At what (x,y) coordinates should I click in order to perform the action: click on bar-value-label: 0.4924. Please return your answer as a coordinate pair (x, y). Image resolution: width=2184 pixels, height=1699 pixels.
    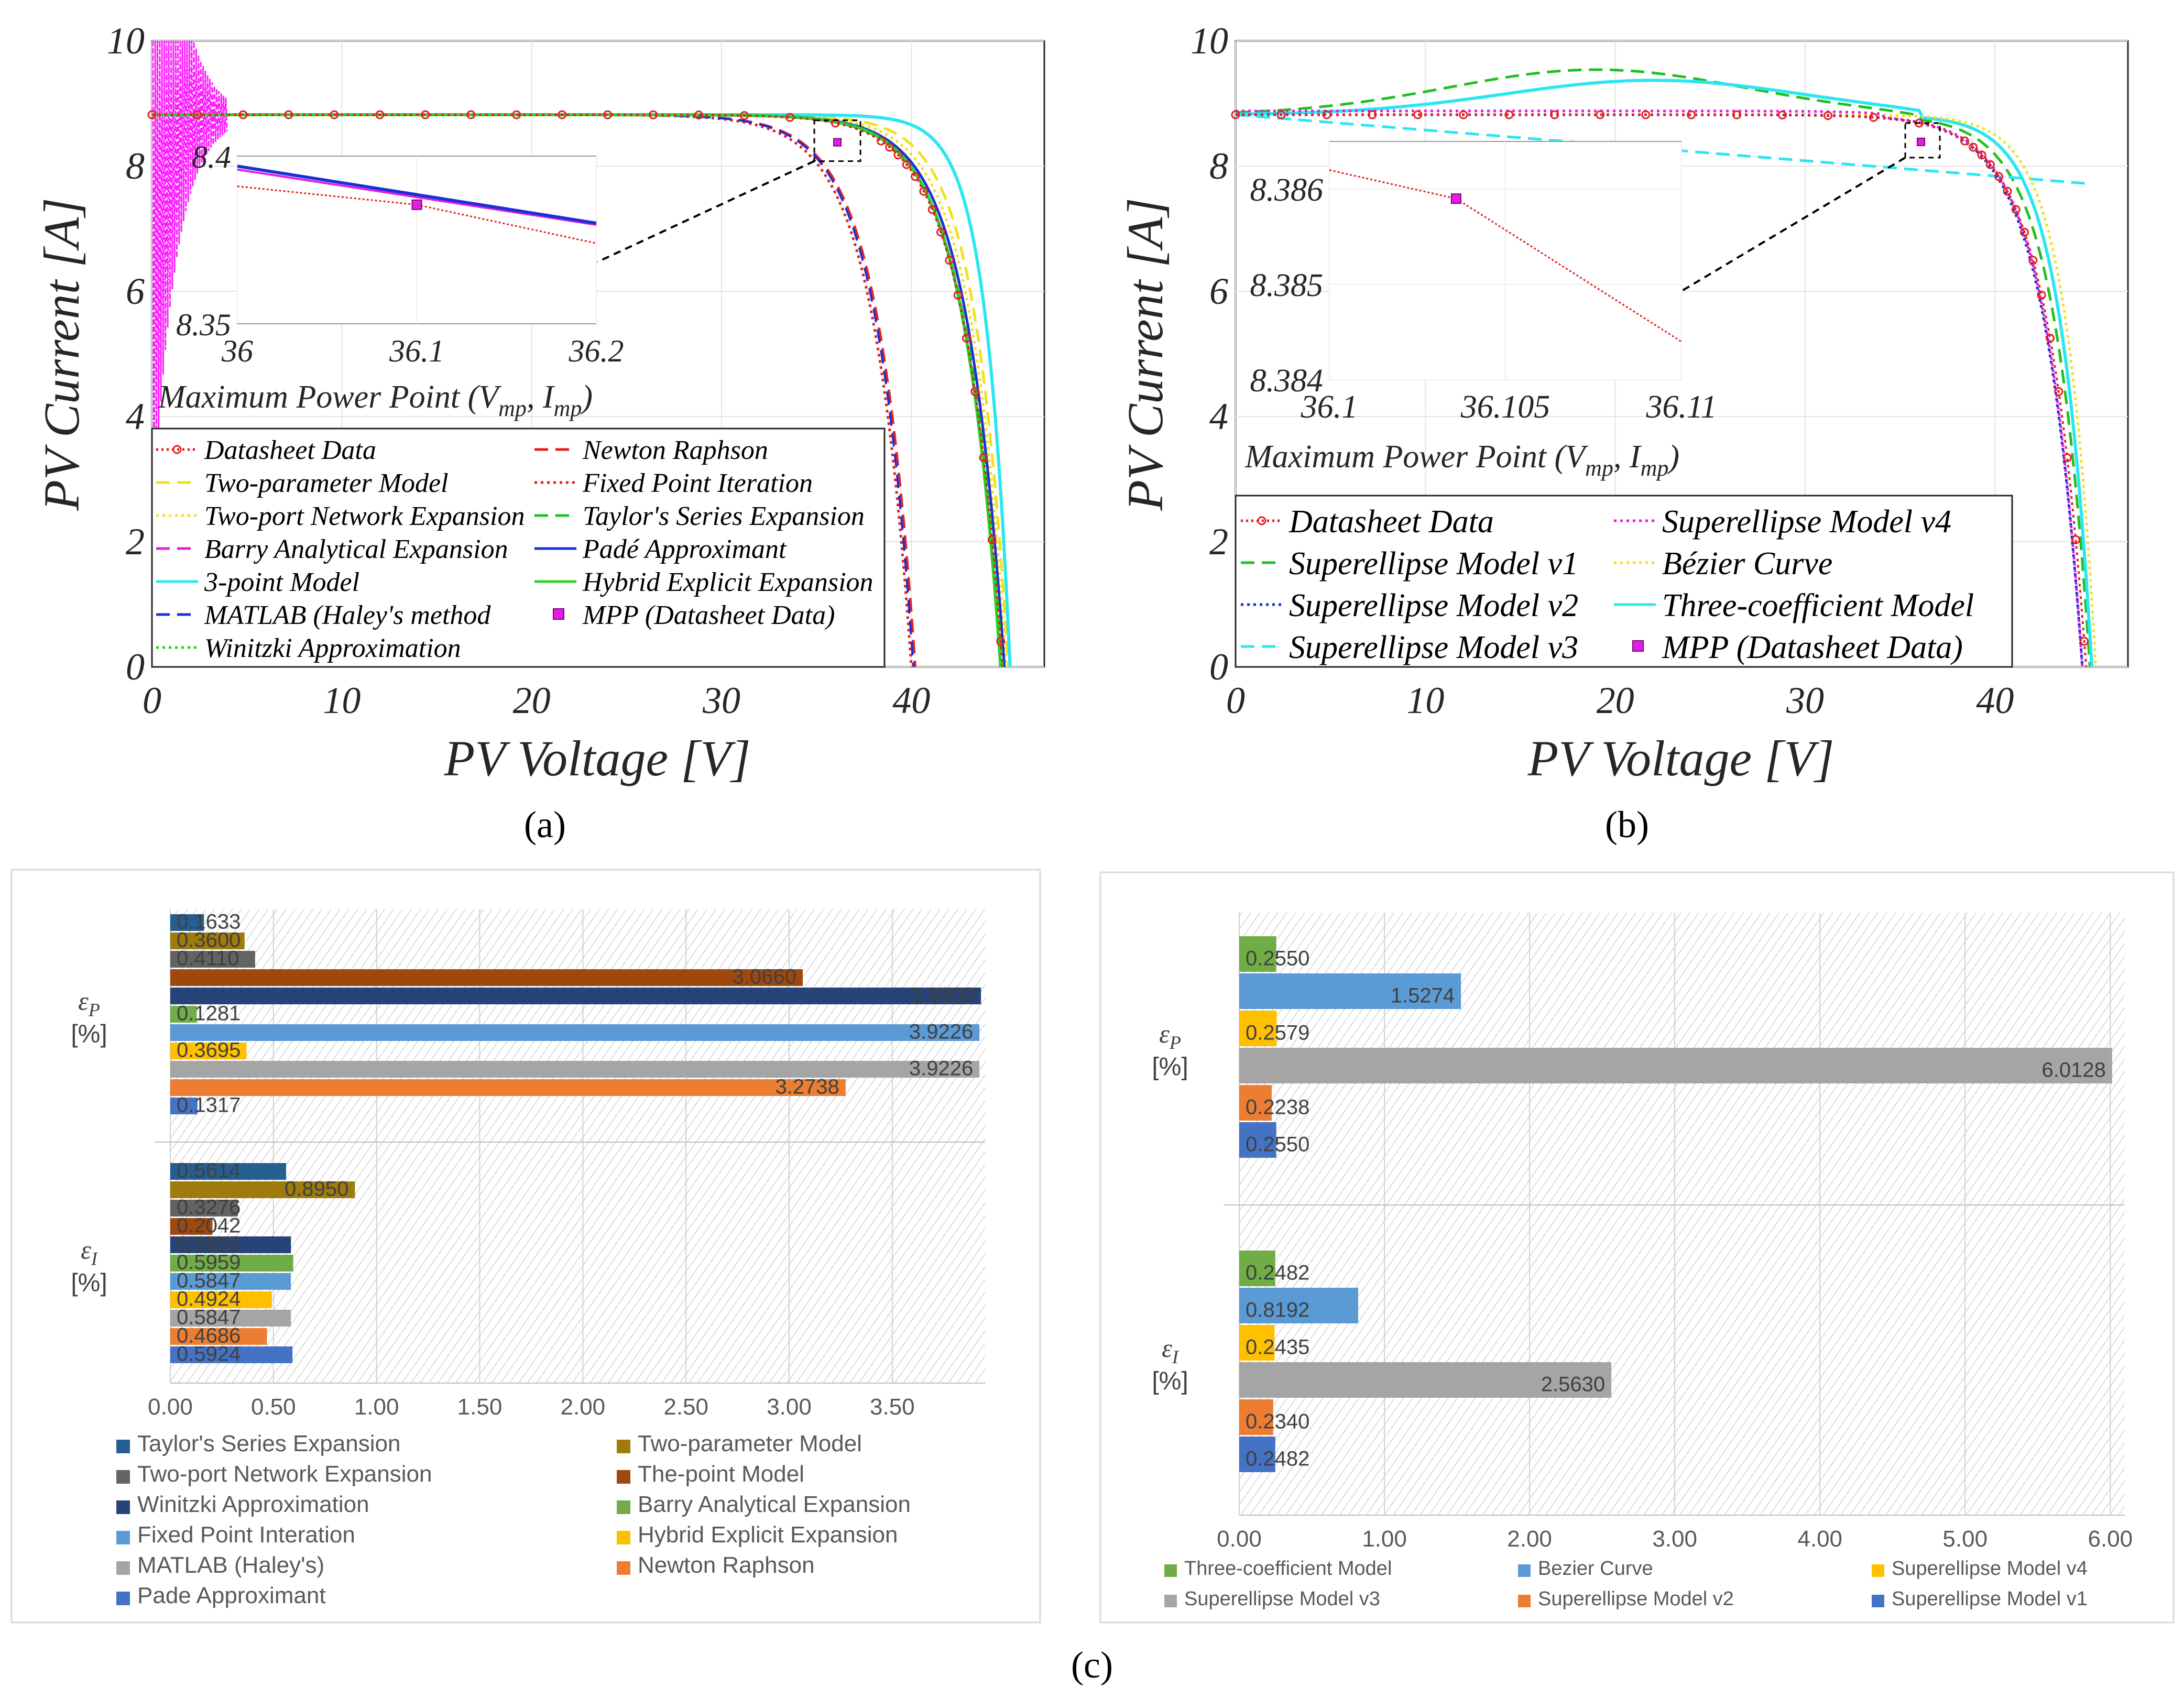
    Looking at the image, I should click on (209, 1298).